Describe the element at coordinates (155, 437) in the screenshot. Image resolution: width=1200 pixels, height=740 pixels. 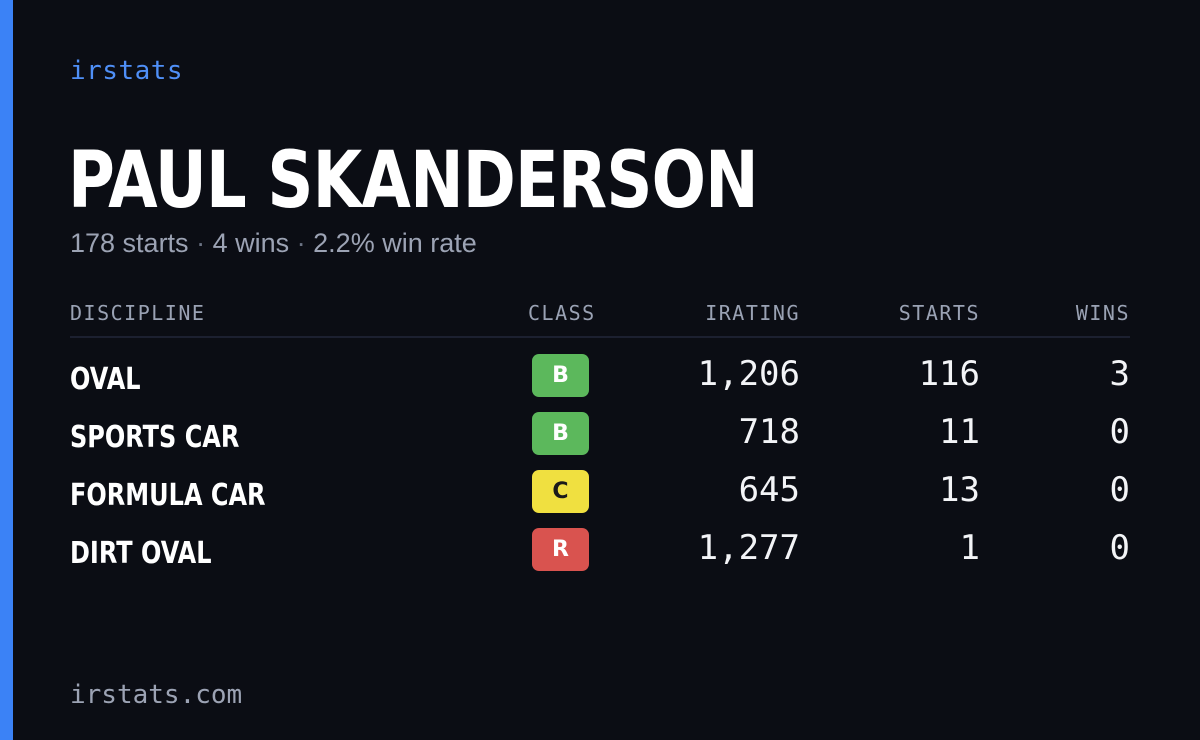
I see `discipline-name: SPORTS CAR` at that location.